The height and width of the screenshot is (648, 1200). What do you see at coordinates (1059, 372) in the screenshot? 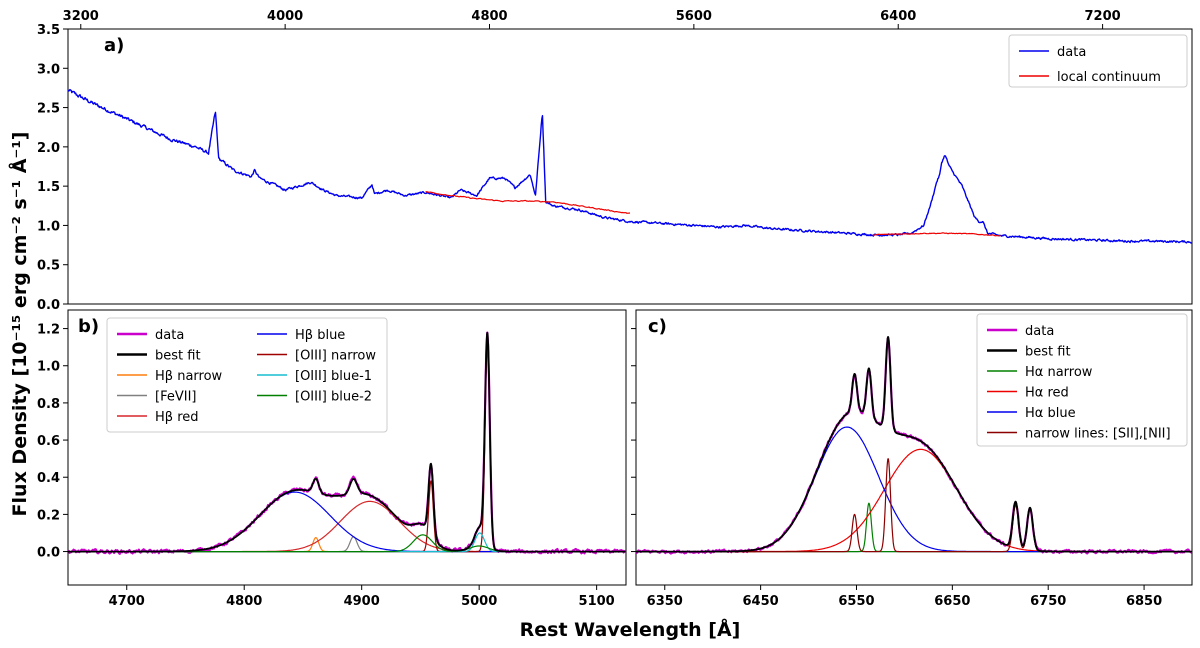
I see `legend-entry: Hα narrow` at bounding box center [1059, 372].